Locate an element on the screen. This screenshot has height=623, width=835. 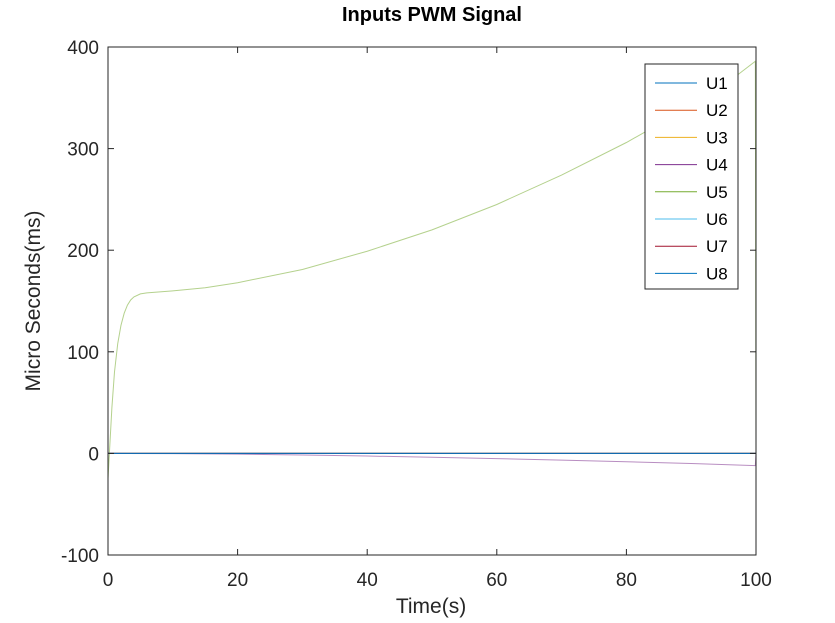
x-tick-label: 40 is located at coordinates (367, 580).